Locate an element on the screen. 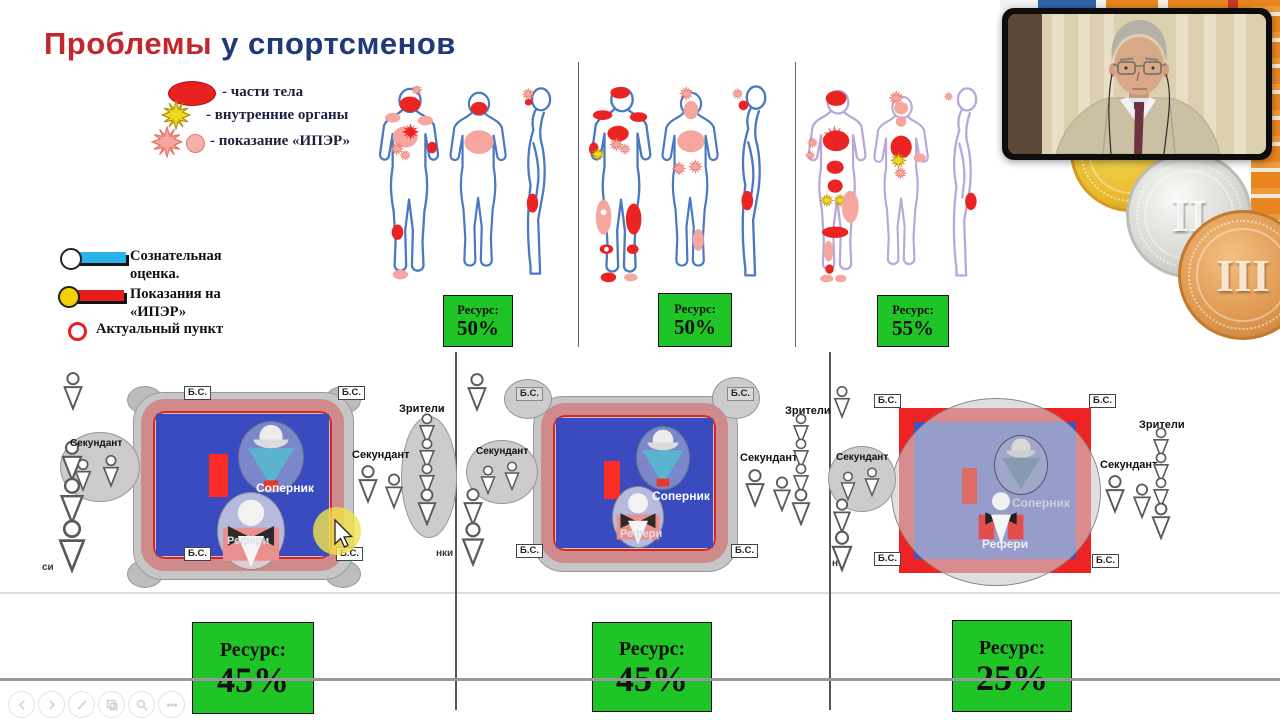 This screenshot has height=720, width=1280. pen-icon is located at coordinates (81, 704).